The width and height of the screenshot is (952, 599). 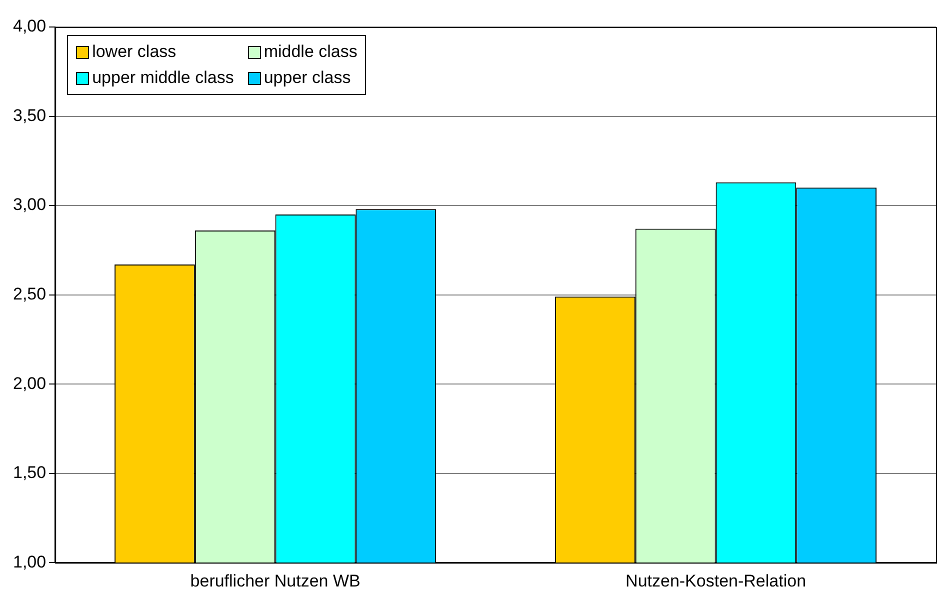 I want to click on y-tick-label: 2,50, so click(x=29, y=294).